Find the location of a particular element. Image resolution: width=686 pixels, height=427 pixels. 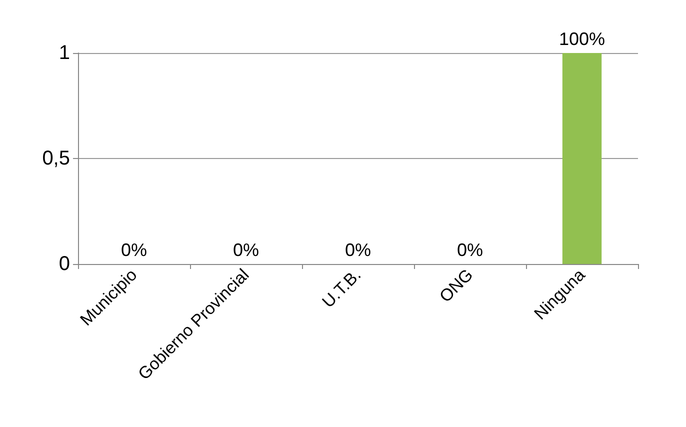

y-tick-label: 0,5 is located at coordinates (56, 159).